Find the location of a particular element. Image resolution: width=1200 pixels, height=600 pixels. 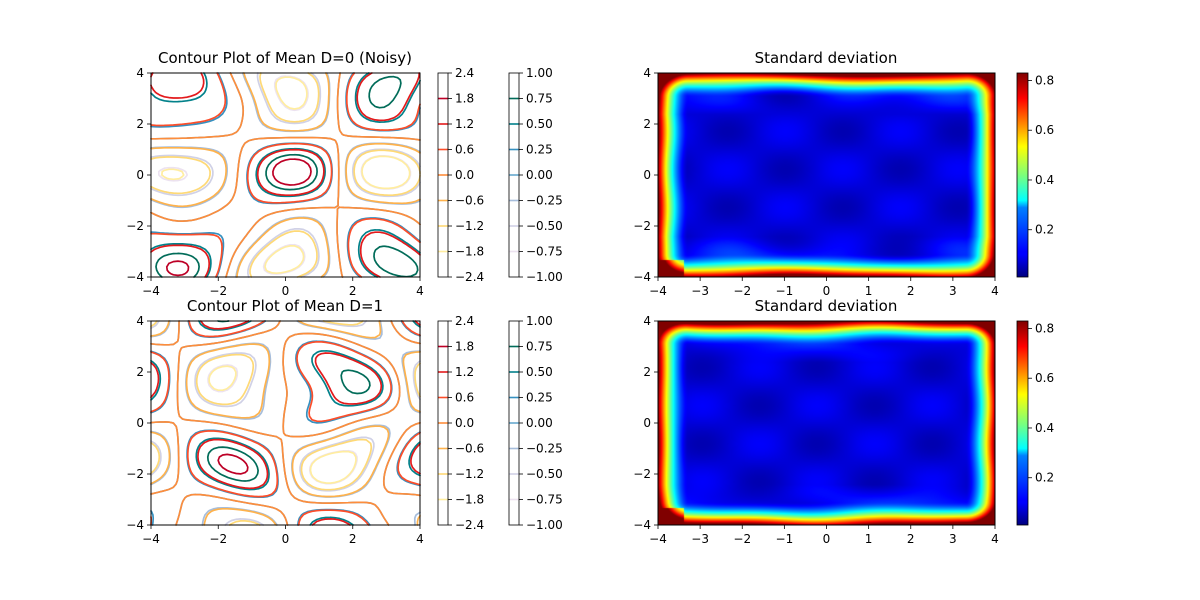

colorbar-jet-frame is located at coordinates (1022, 175).